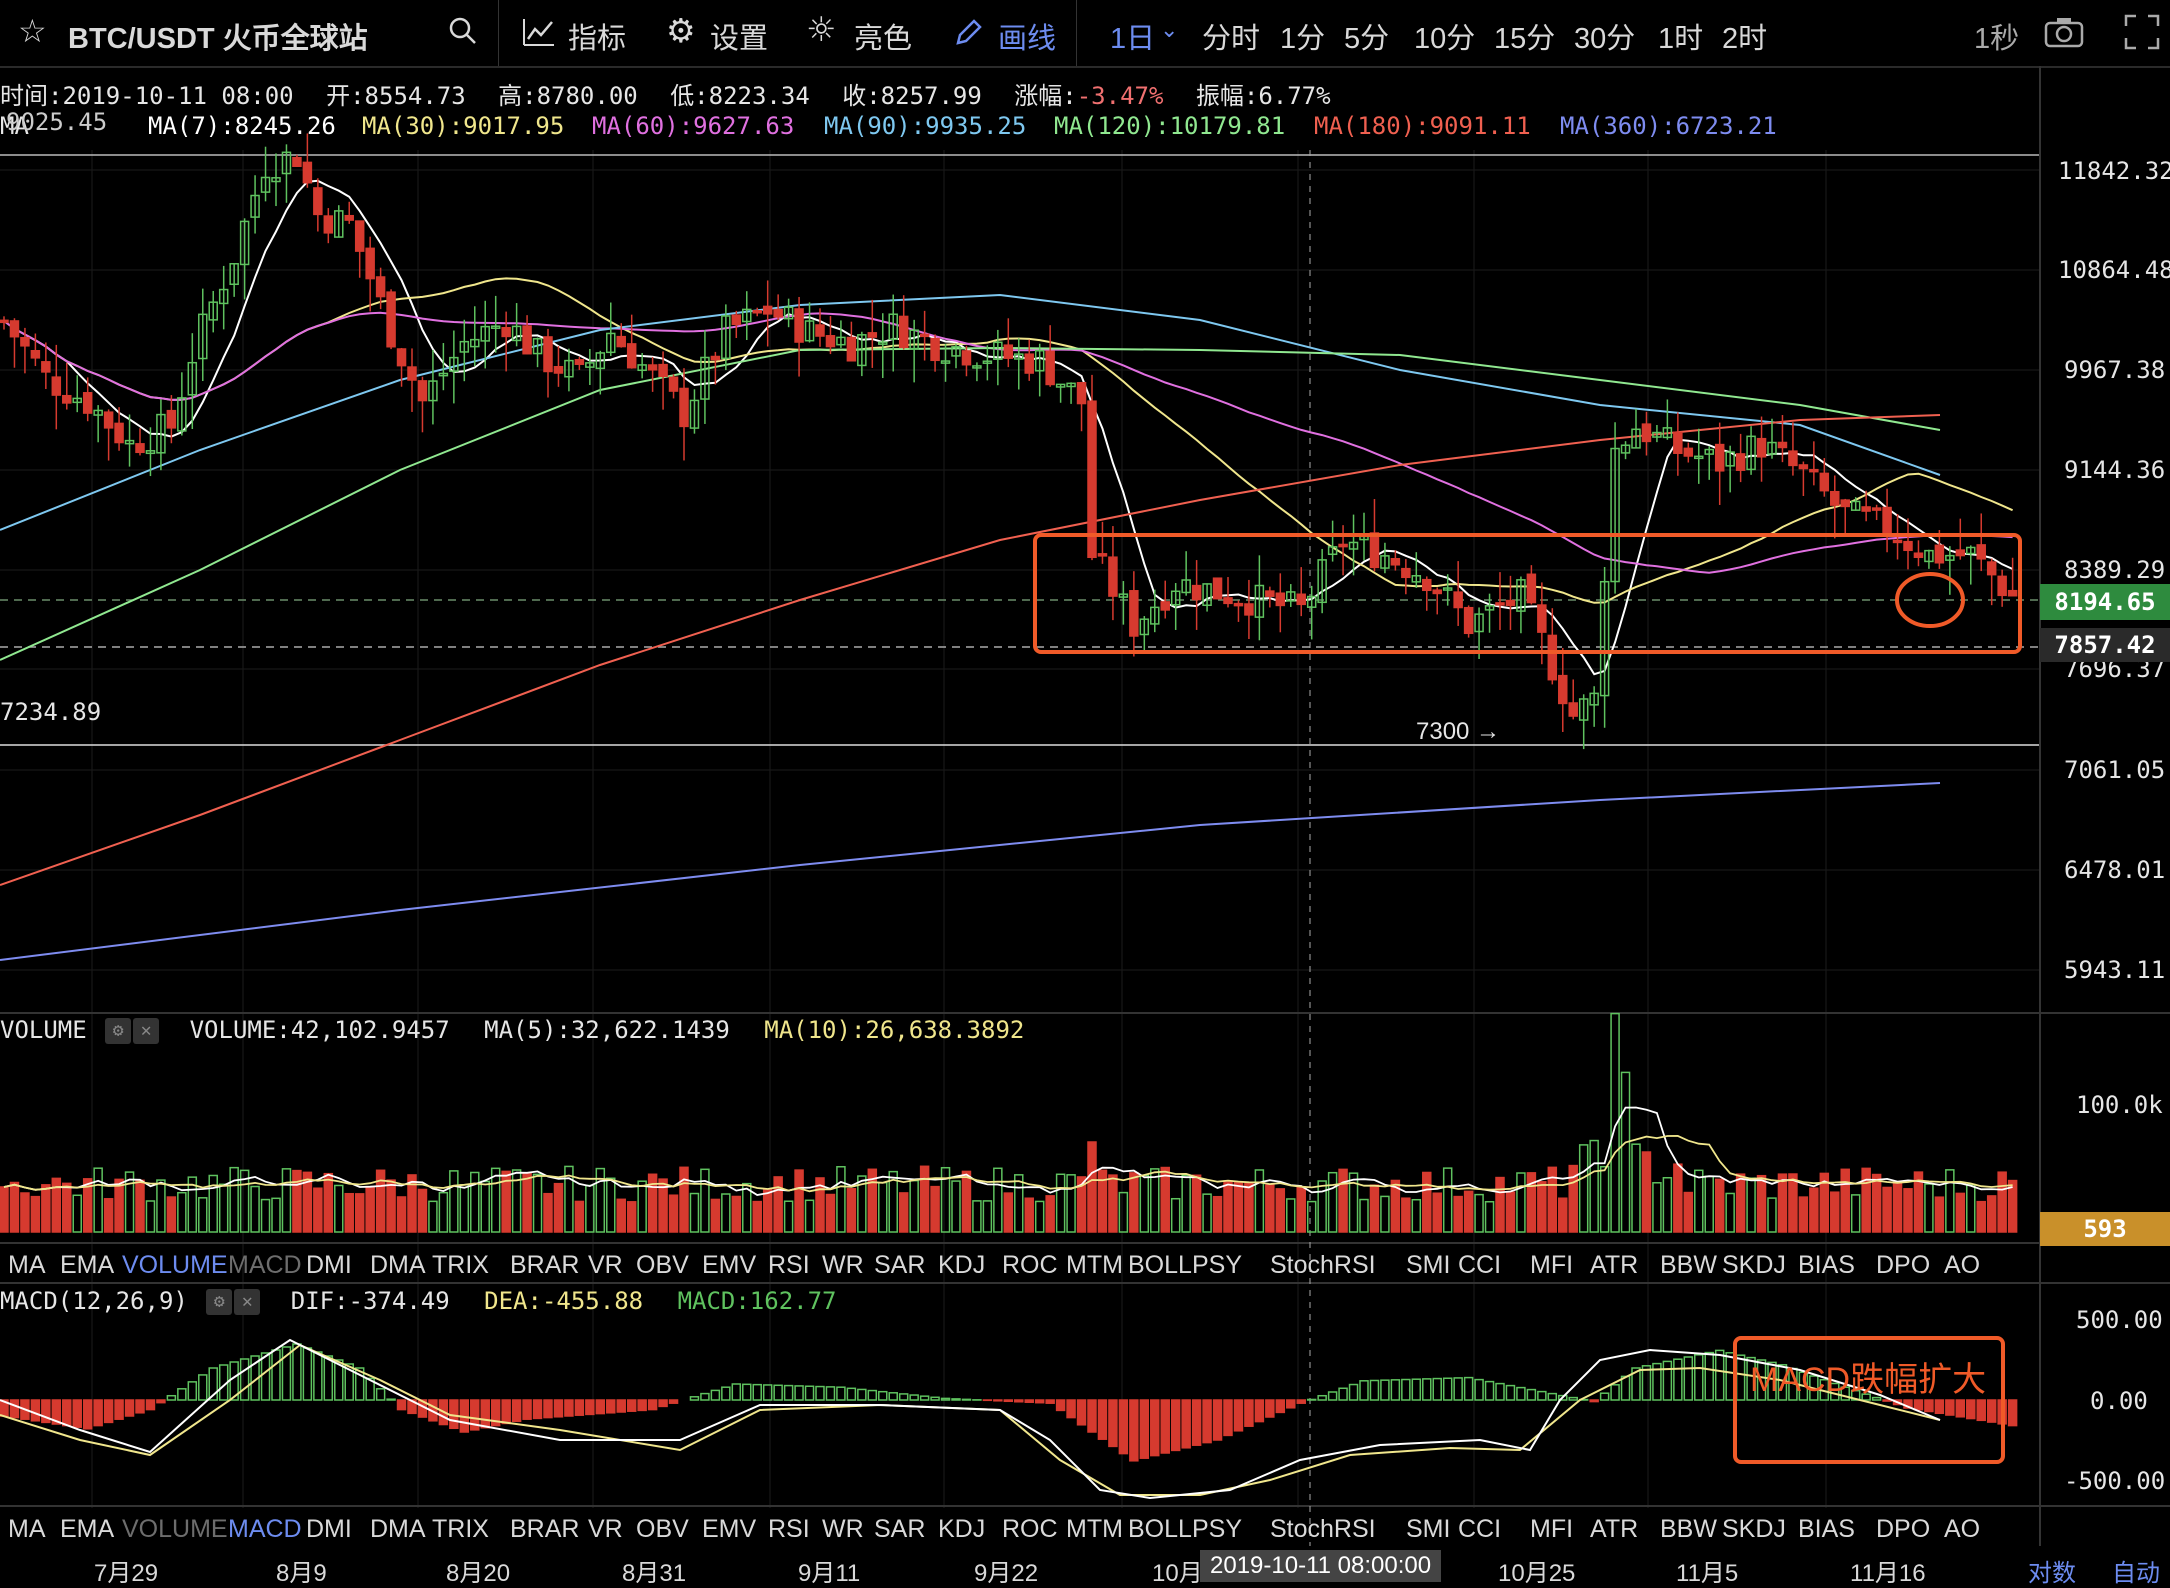 The width and height of the screenshot is (2170, 1588). What do you see at coordinates (1169, 29) in the screenshot?
I see `chevron-down-icon: ⌄` at bounding box center [1169, 29].